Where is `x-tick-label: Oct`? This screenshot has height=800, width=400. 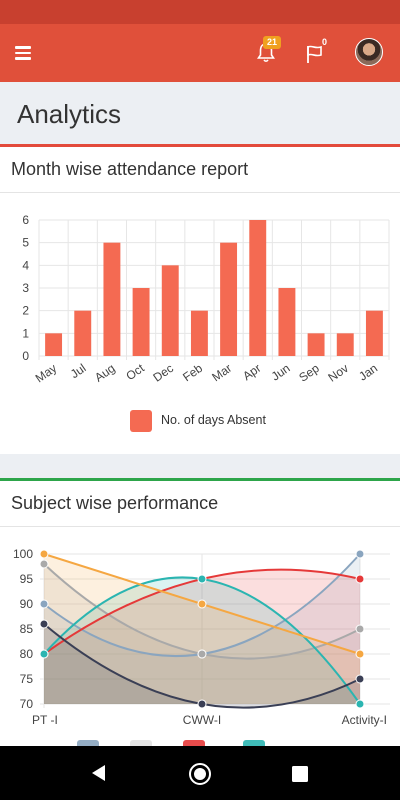
x-tick-label: Oct is located at coordinates (135, 372).